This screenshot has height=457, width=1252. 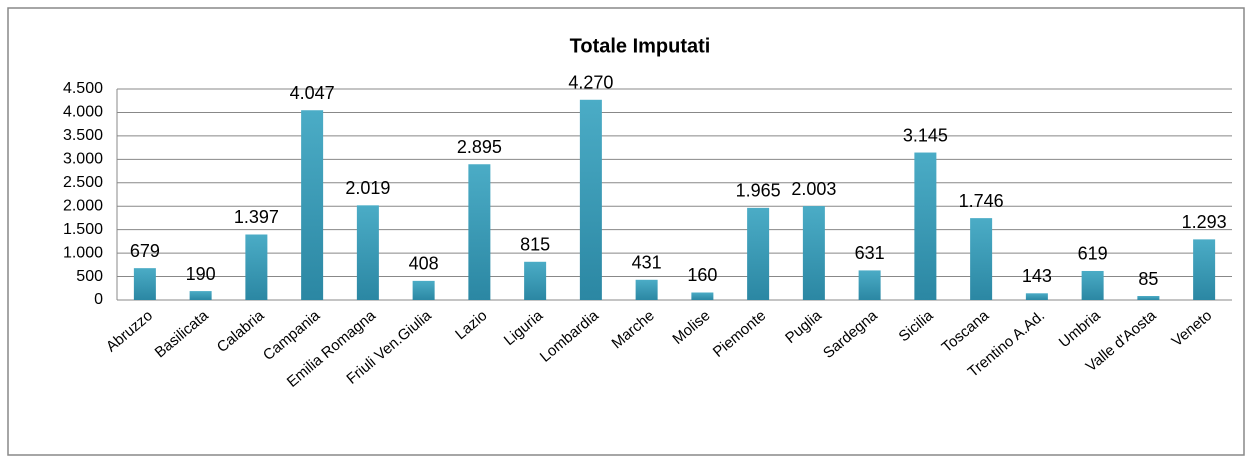 I want to click on y-tick-label: 4.500, so click(x=83, y=88).